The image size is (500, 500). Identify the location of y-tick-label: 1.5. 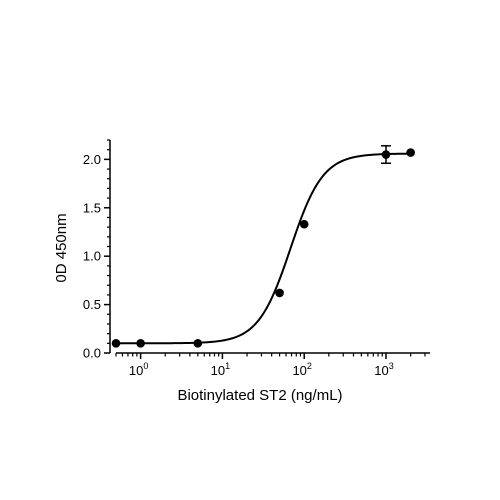
(92, 207).